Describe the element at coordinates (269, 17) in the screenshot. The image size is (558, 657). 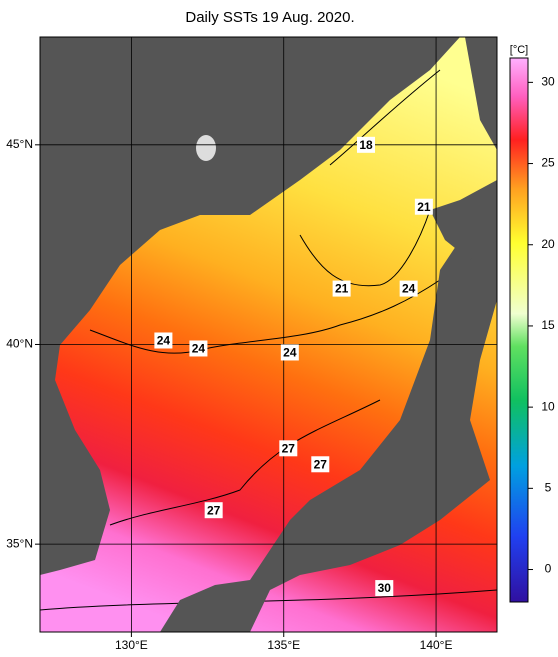
I see `title: Daily SSTs 19 Aug. 2020.` at that location.